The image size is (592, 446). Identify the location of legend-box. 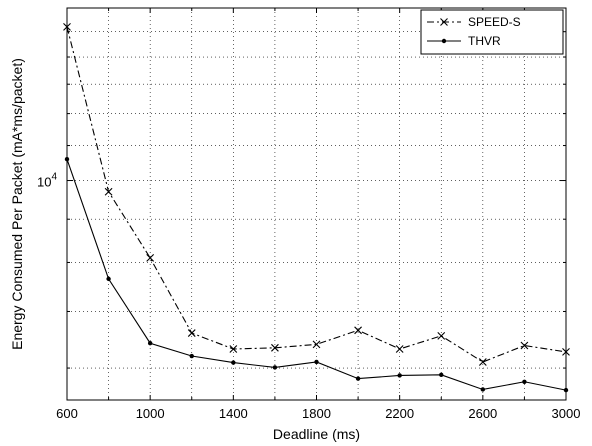
(492, 32).